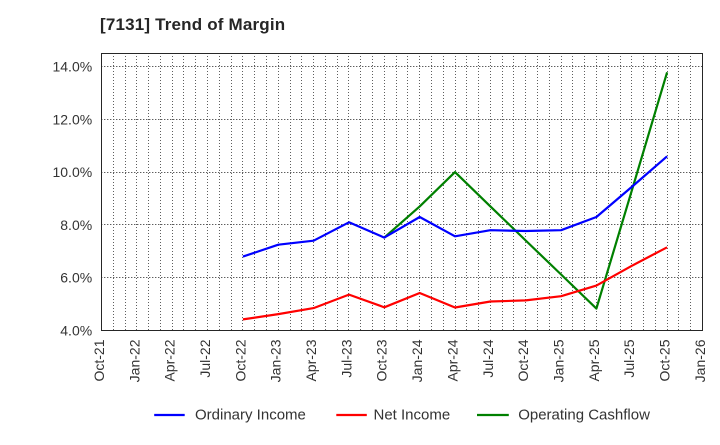 This screenshot has height=445, width=720. Describe the element at coordinates (346, 358) in the screenshot. I see `svg-text: Jul-23` at that location.